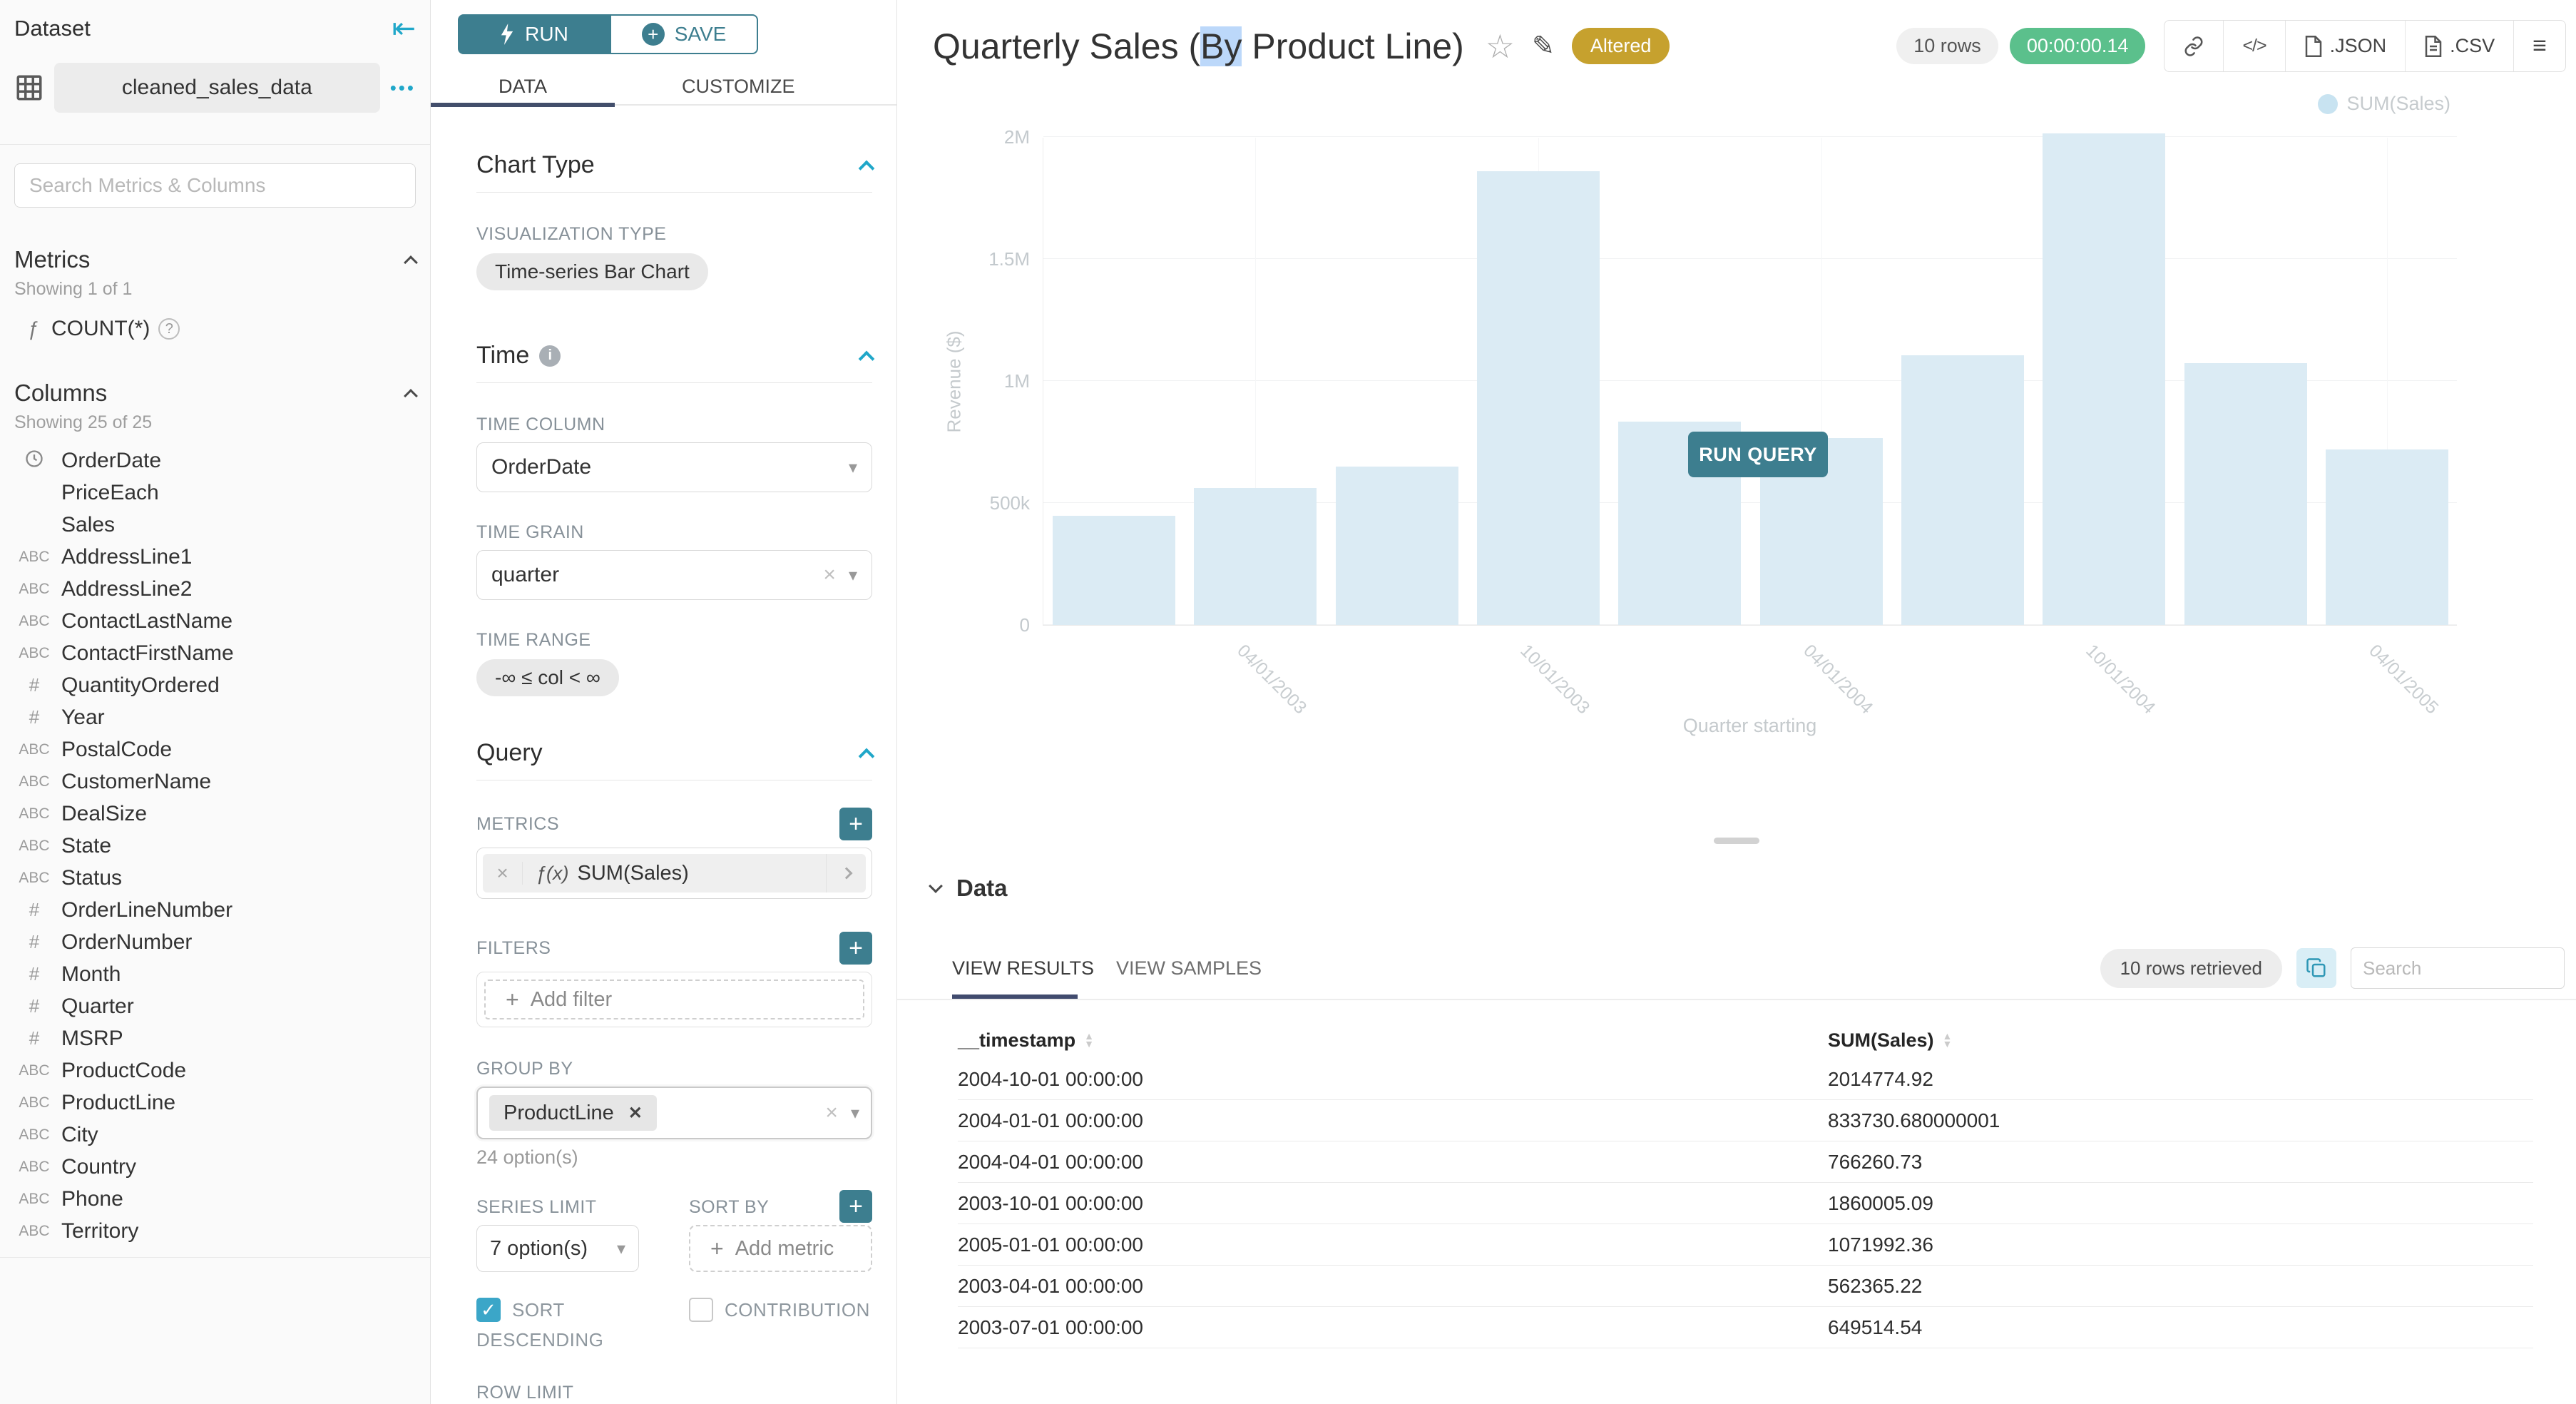 The width and height of the screenshot is (2576, 1404). What do you see at coordinates (675, 873) in the screenshot?
I see `metric-chip: × ƒ(x) SUM(Sales)` at bounding box center [675, 873].